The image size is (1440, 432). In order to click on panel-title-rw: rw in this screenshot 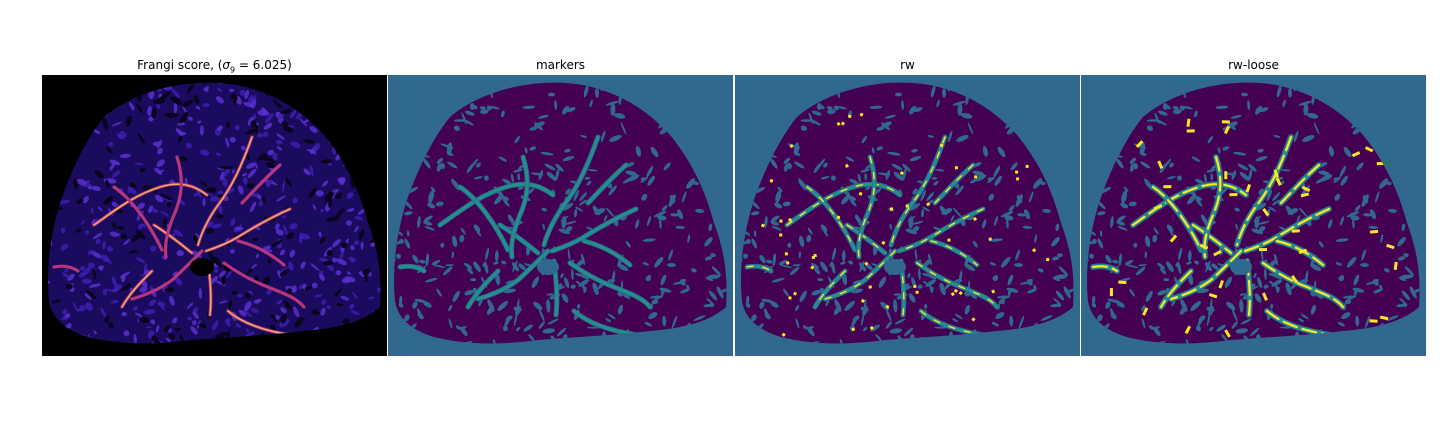, I will do `click(907, 65)`.